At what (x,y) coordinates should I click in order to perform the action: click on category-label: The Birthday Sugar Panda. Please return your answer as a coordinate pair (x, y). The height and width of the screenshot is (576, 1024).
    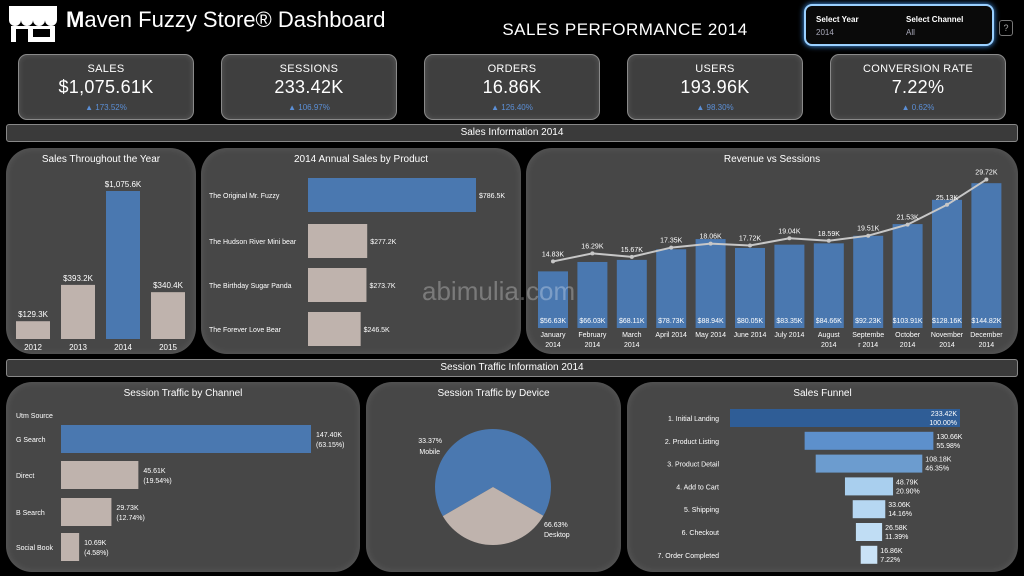
    Looking at the image, I should click on (250, 286).